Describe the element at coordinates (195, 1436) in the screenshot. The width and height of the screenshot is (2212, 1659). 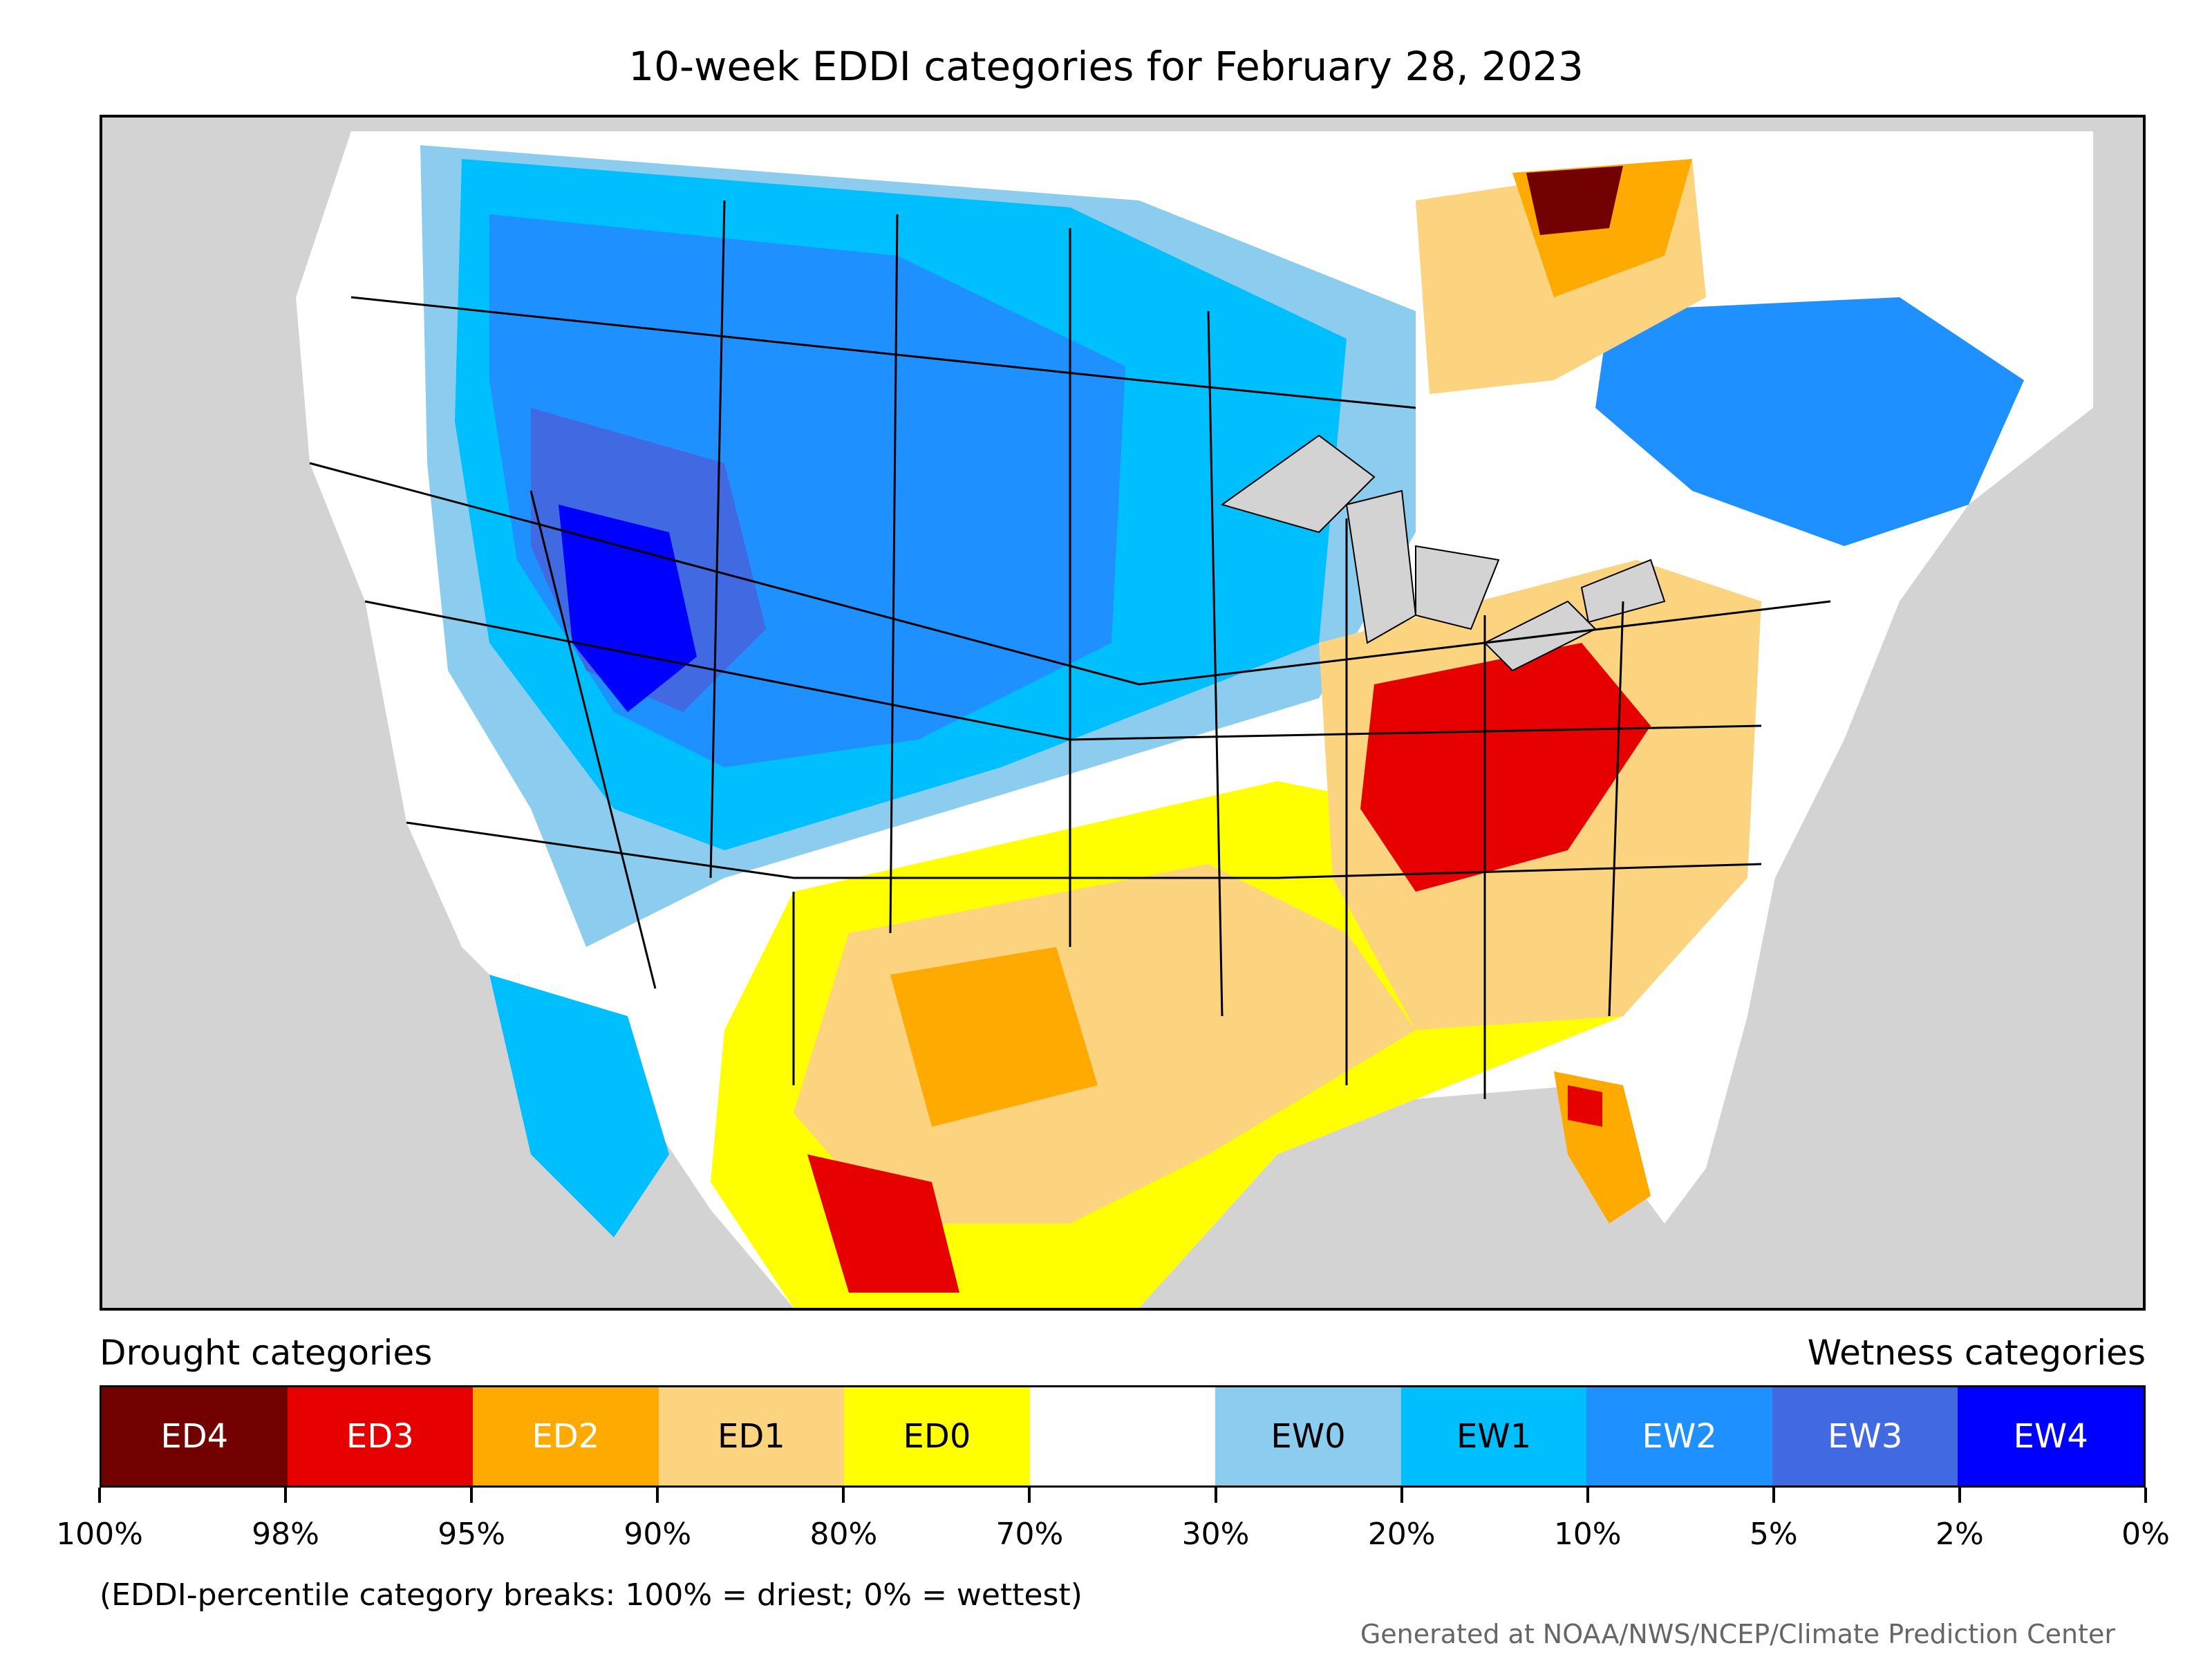
I see `legend-segment-ed4: ED4` at that location.